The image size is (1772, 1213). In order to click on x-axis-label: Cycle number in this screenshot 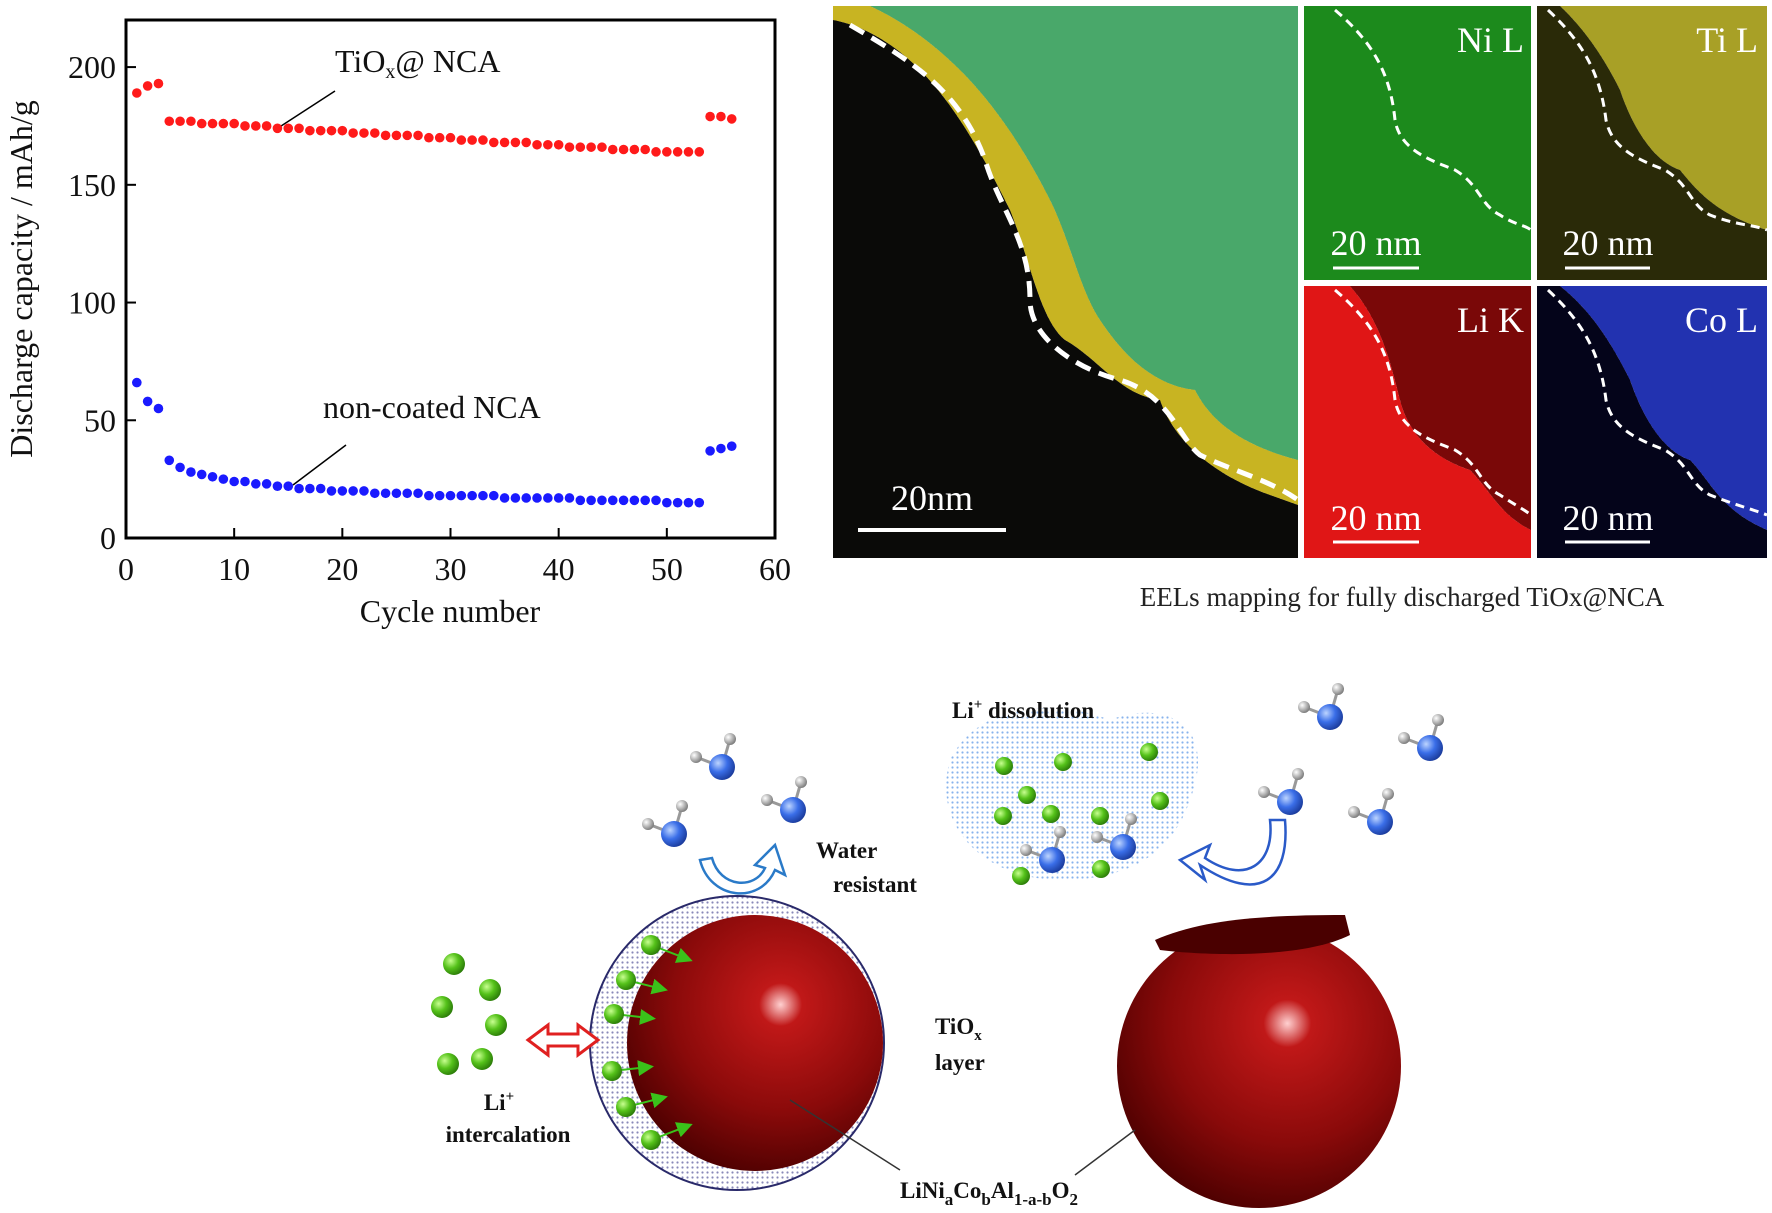, I will do `click(450, 611)`.